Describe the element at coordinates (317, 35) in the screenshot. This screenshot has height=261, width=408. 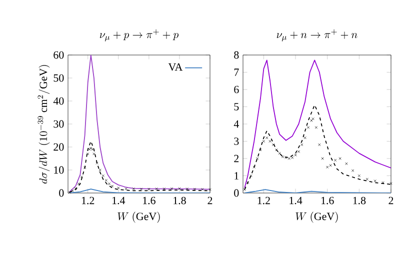
I see `chart-title: $\nu_\mu + n \rightarrow \pi^+ + n$` at that location.